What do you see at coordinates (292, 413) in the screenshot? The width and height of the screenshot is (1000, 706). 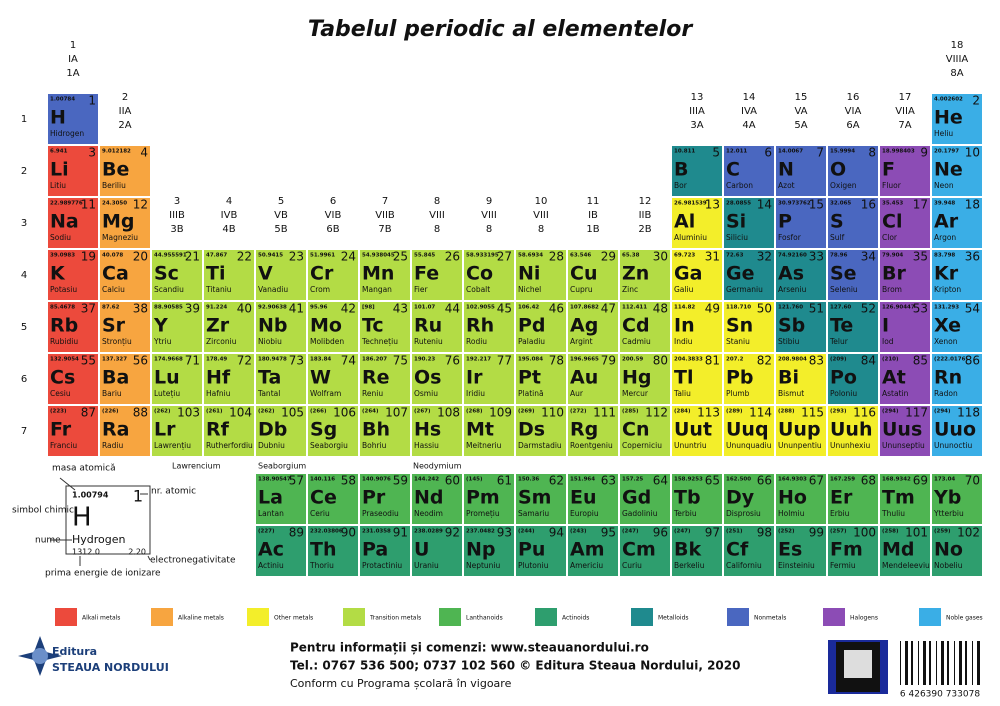 I see `element-number: 105` at bounding box center [292, 413].